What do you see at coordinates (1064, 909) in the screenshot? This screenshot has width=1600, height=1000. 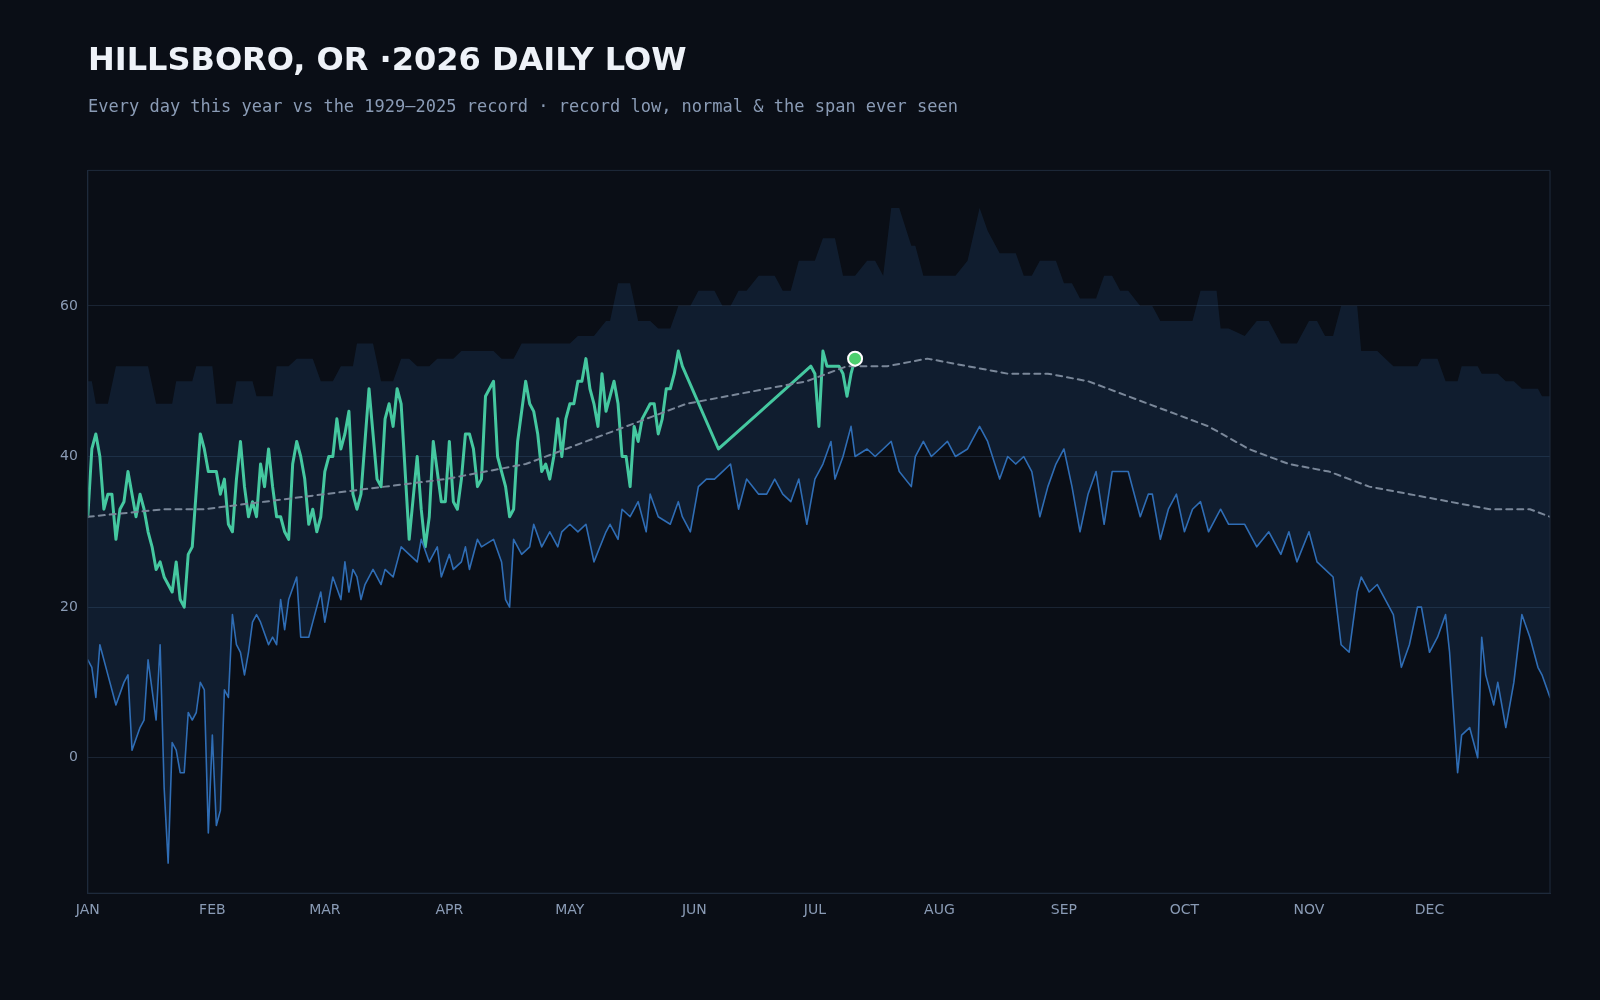 I see `x-tick-label: SEP` at bounding box center [1064, 909].